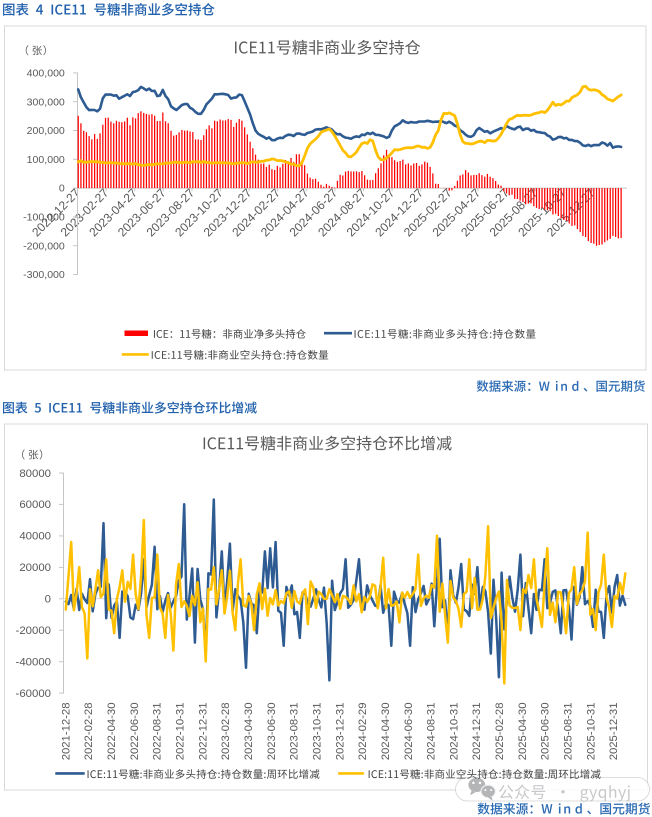  I want to click on svg-text: -300,000, so click(44, 275).